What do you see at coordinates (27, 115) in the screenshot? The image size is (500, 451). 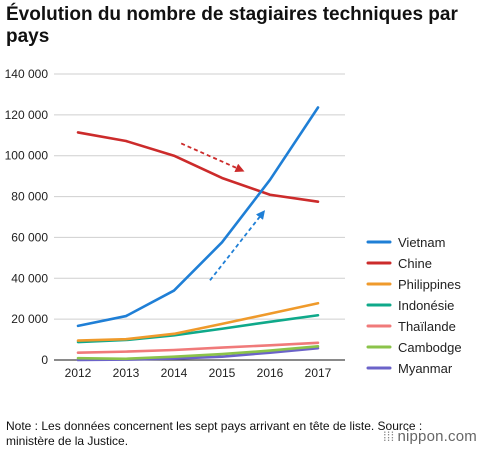 I see `y-tick-label: 120 000` at bounding box center [27, 115].